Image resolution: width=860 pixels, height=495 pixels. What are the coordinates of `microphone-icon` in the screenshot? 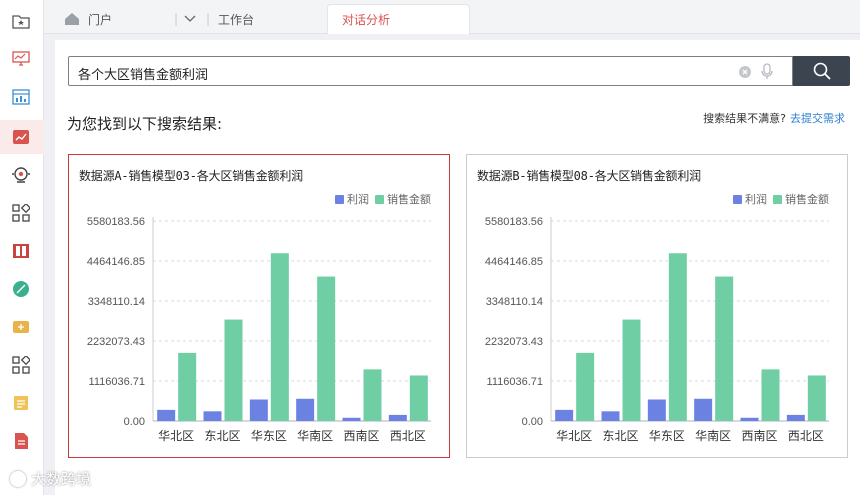 It's located at (767, 71).